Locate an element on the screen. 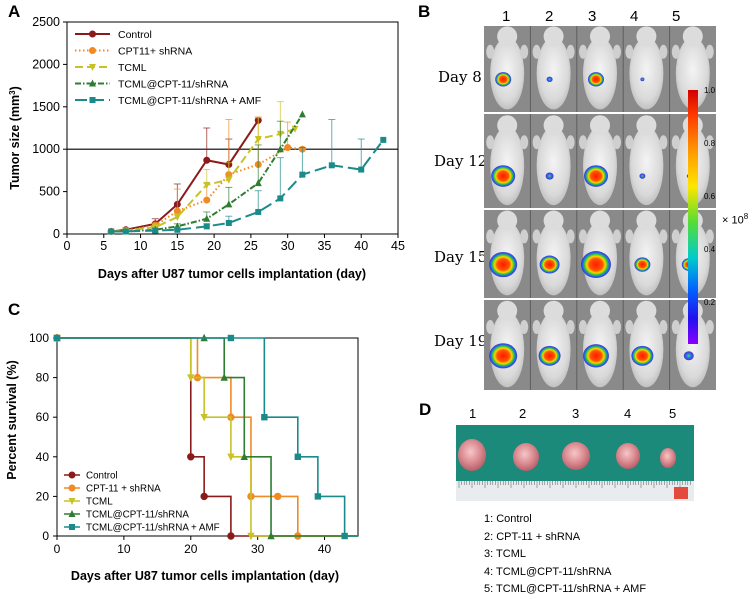 The height and width of the screenshot is (599, 752). tumor-legend-item: 5: TCML@CPT-11/shRNA + AMF is located at coordinates (565, 589).